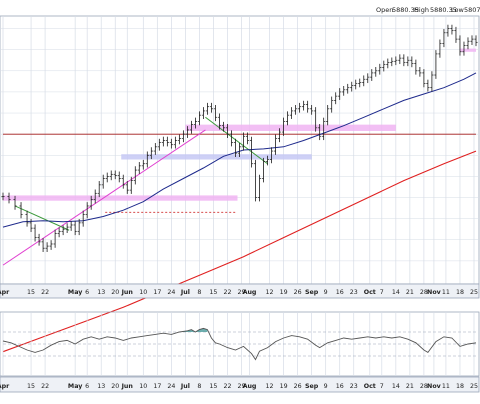 Image resolution: width=480 pixels, height=404 pixels. Describe the element at coordinates (101, 292) in the screenshot. I see `x-tick-label: 13` at that location.